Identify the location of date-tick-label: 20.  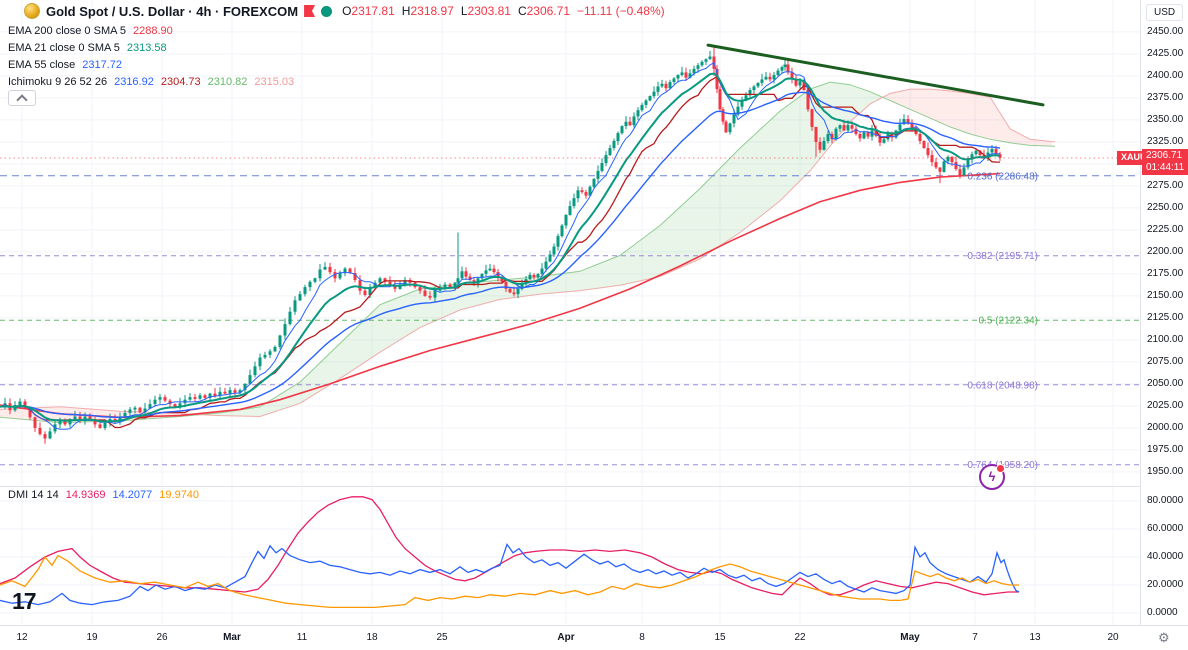
(1113, 637).